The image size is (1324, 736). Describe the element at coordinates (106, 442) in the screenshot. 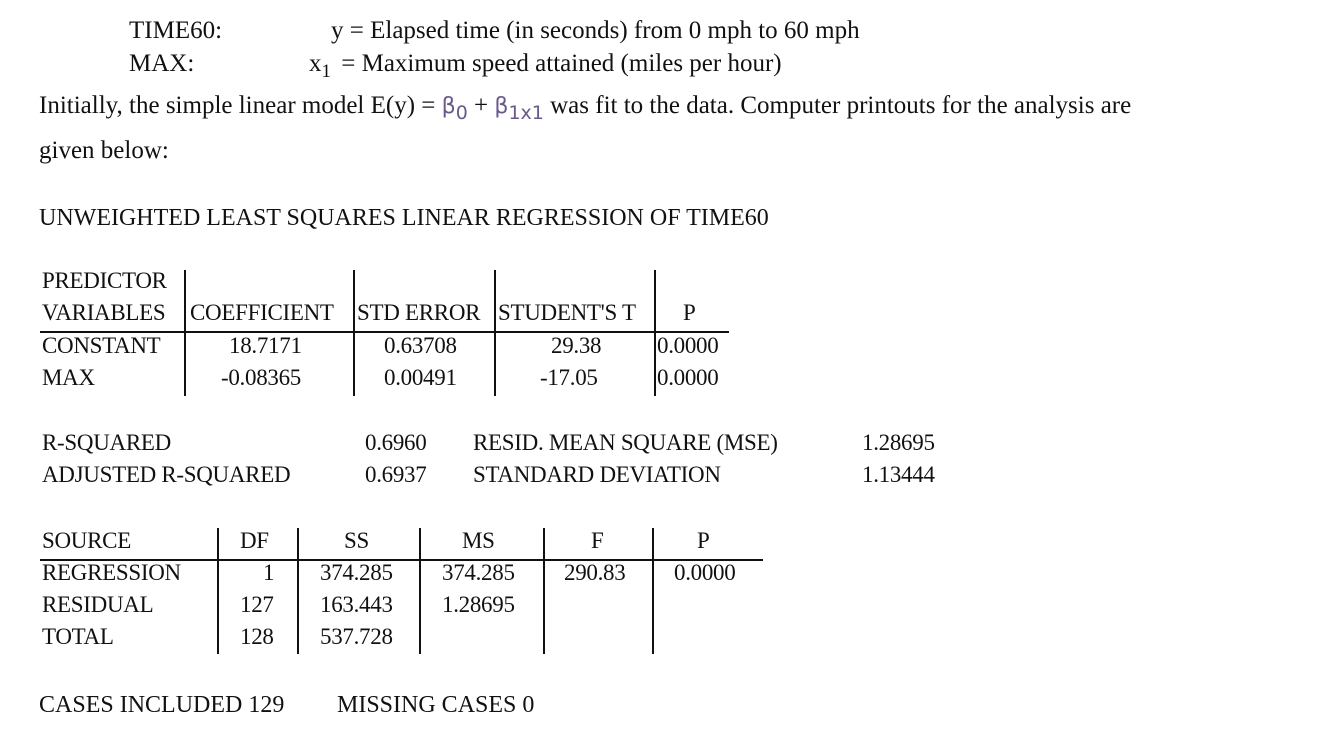

I see `r-squared-label: R-SQUARED` at that location.